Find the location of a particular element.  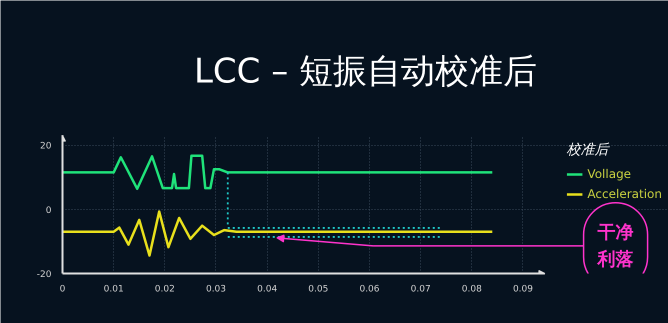

x-tick-label: 0.09 is located at coordinates (523, 289).